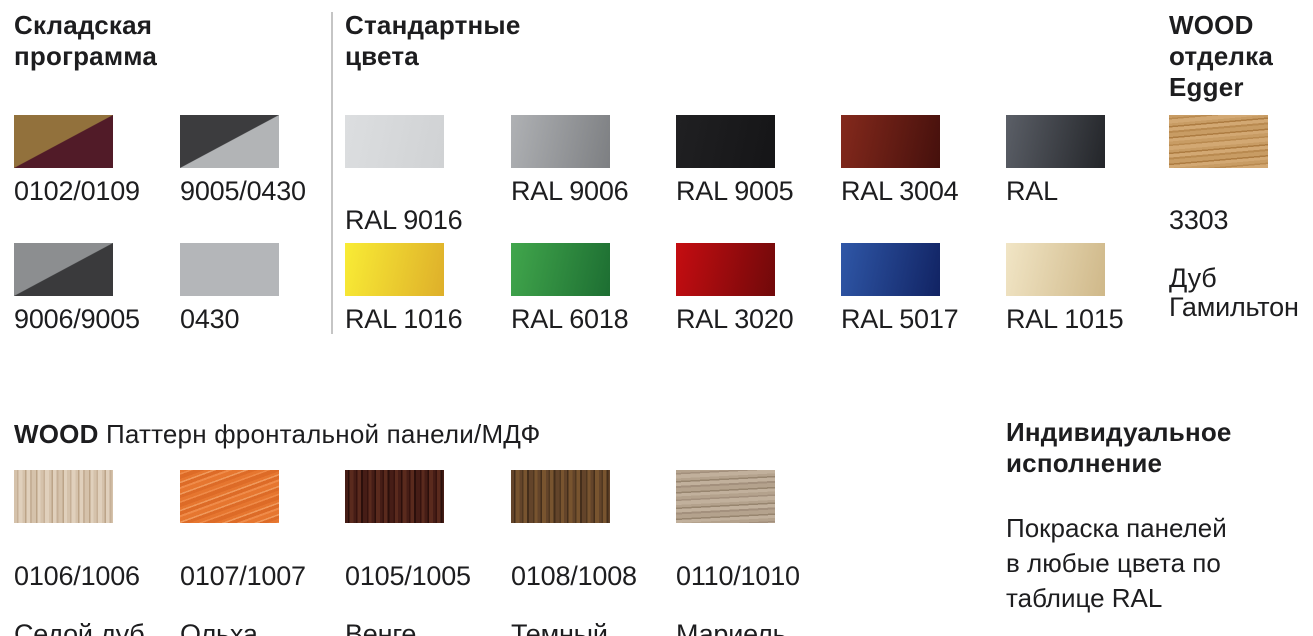  What do you see at coordinates (570, 319) in the screenshot?
I see `swatch-label-ral-6018: RAL 6018` at bounding box center [570, 319].